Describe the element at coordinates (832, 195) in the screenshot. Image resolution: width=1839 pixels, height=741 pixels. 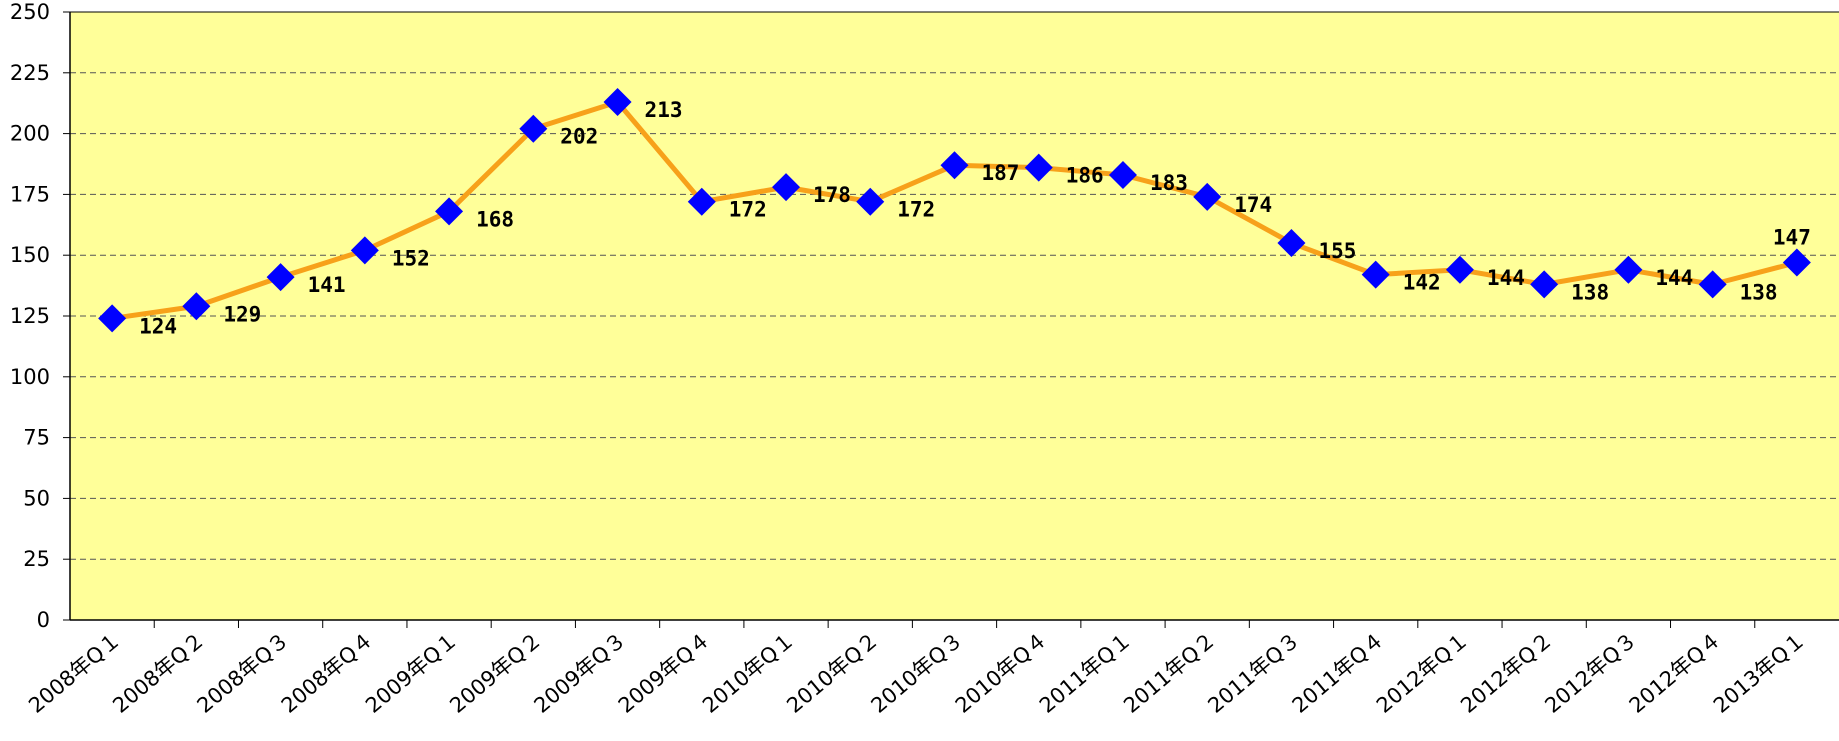
I see `value-label: 178` at that location.